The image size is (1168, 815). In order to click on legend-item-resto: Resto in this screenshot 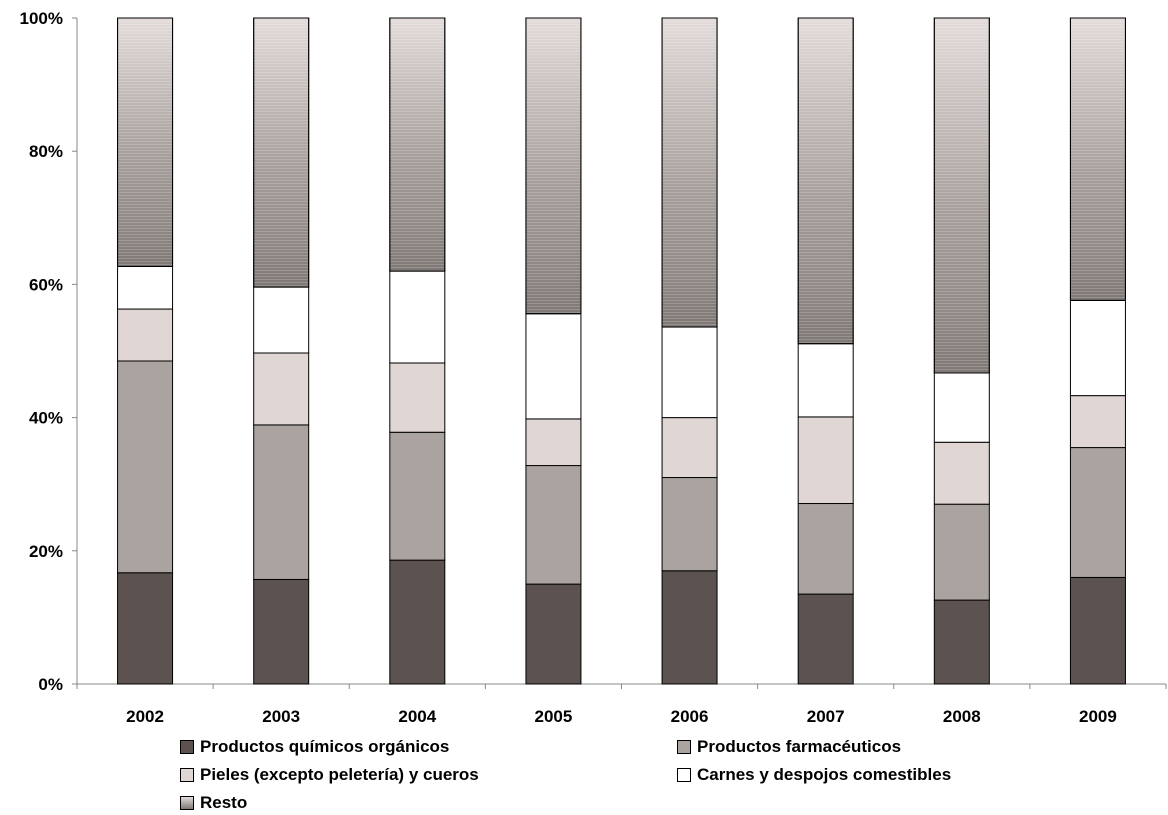, I will do `click(428, 803)`.